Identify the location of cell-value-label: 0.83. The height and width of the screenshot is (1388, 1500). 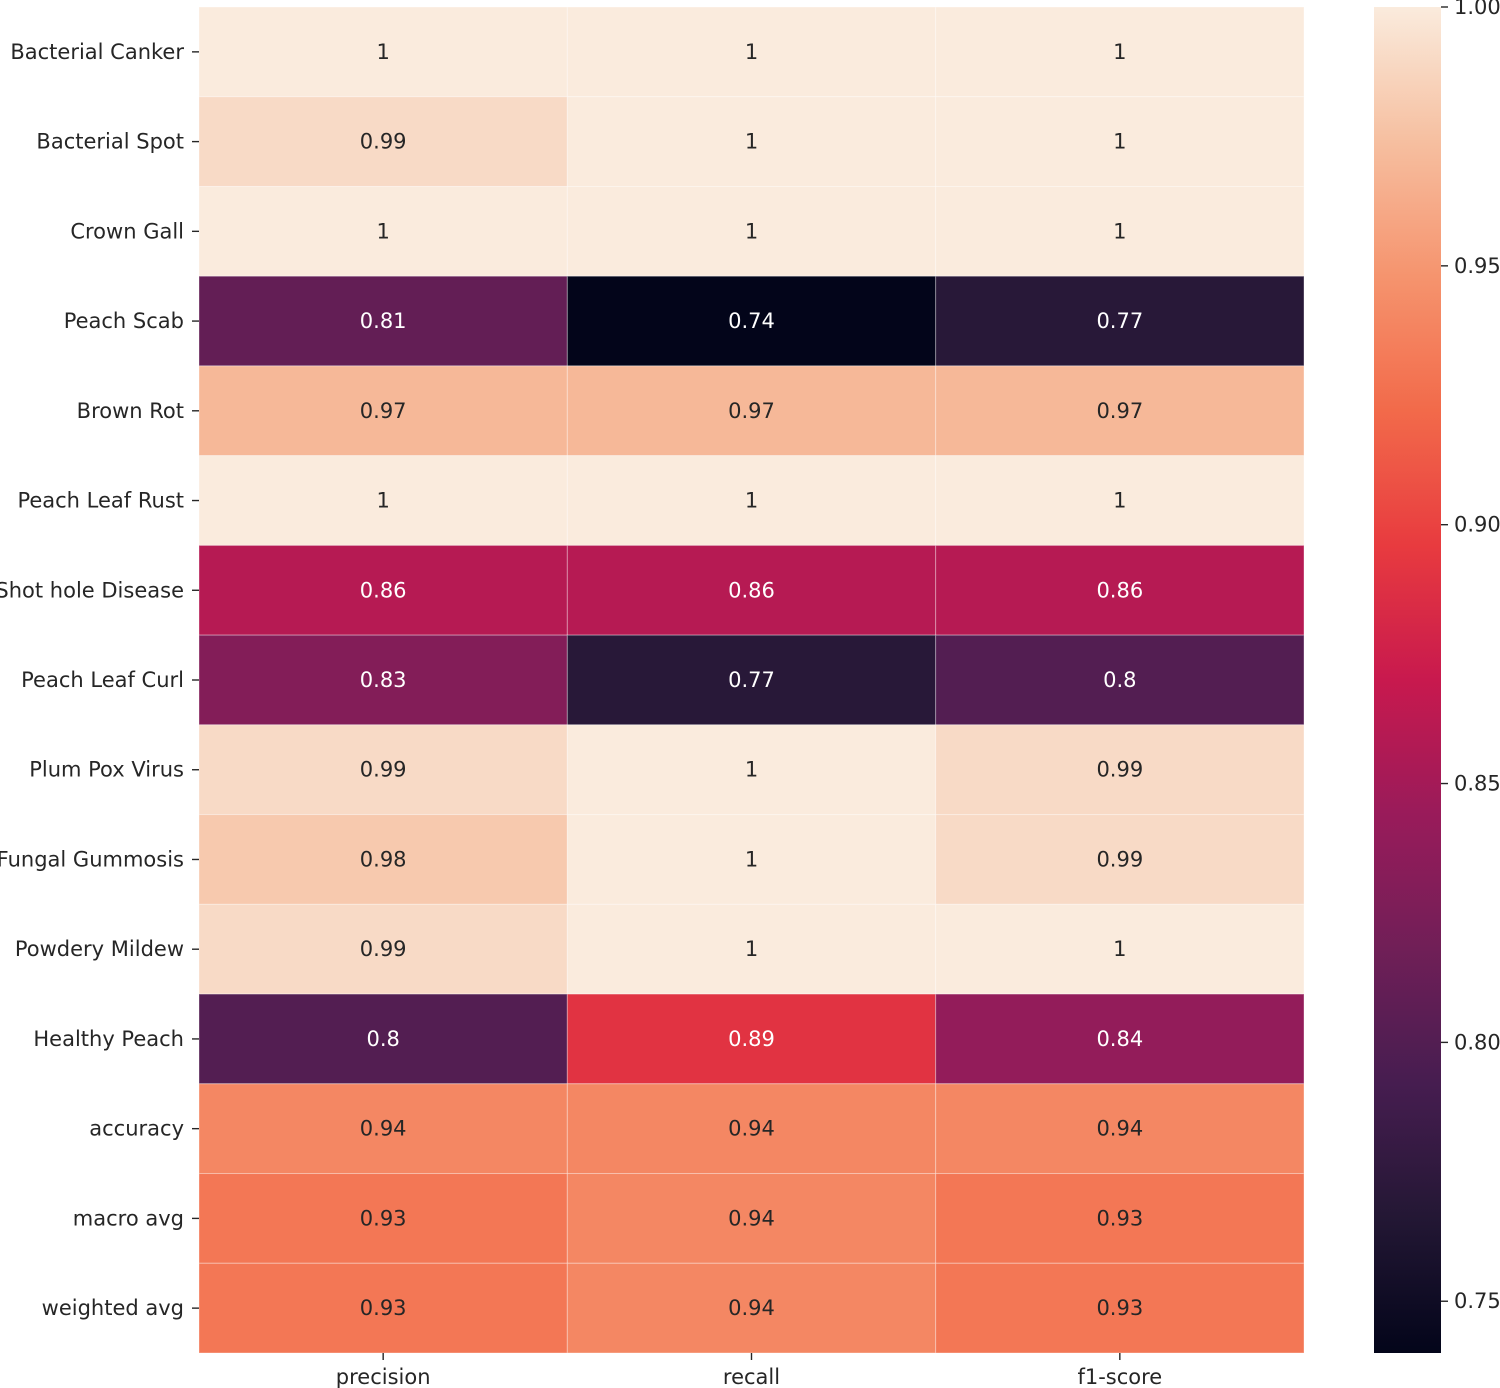
(383, 680).